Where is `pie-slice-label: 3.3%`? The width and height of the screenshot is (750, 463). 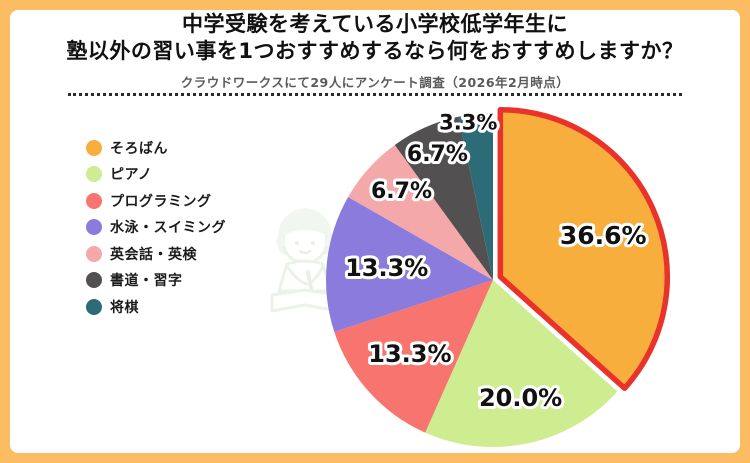 pie-slice-label: 3.3% is located at coordinates (468, 122).